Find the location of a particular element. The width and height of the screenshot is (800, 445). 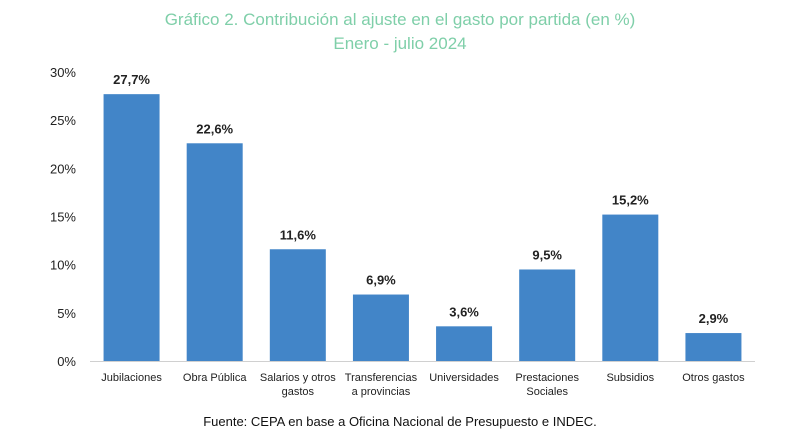

x-tick-label: Transferencias a provincias is located at coordinates (381, 385).